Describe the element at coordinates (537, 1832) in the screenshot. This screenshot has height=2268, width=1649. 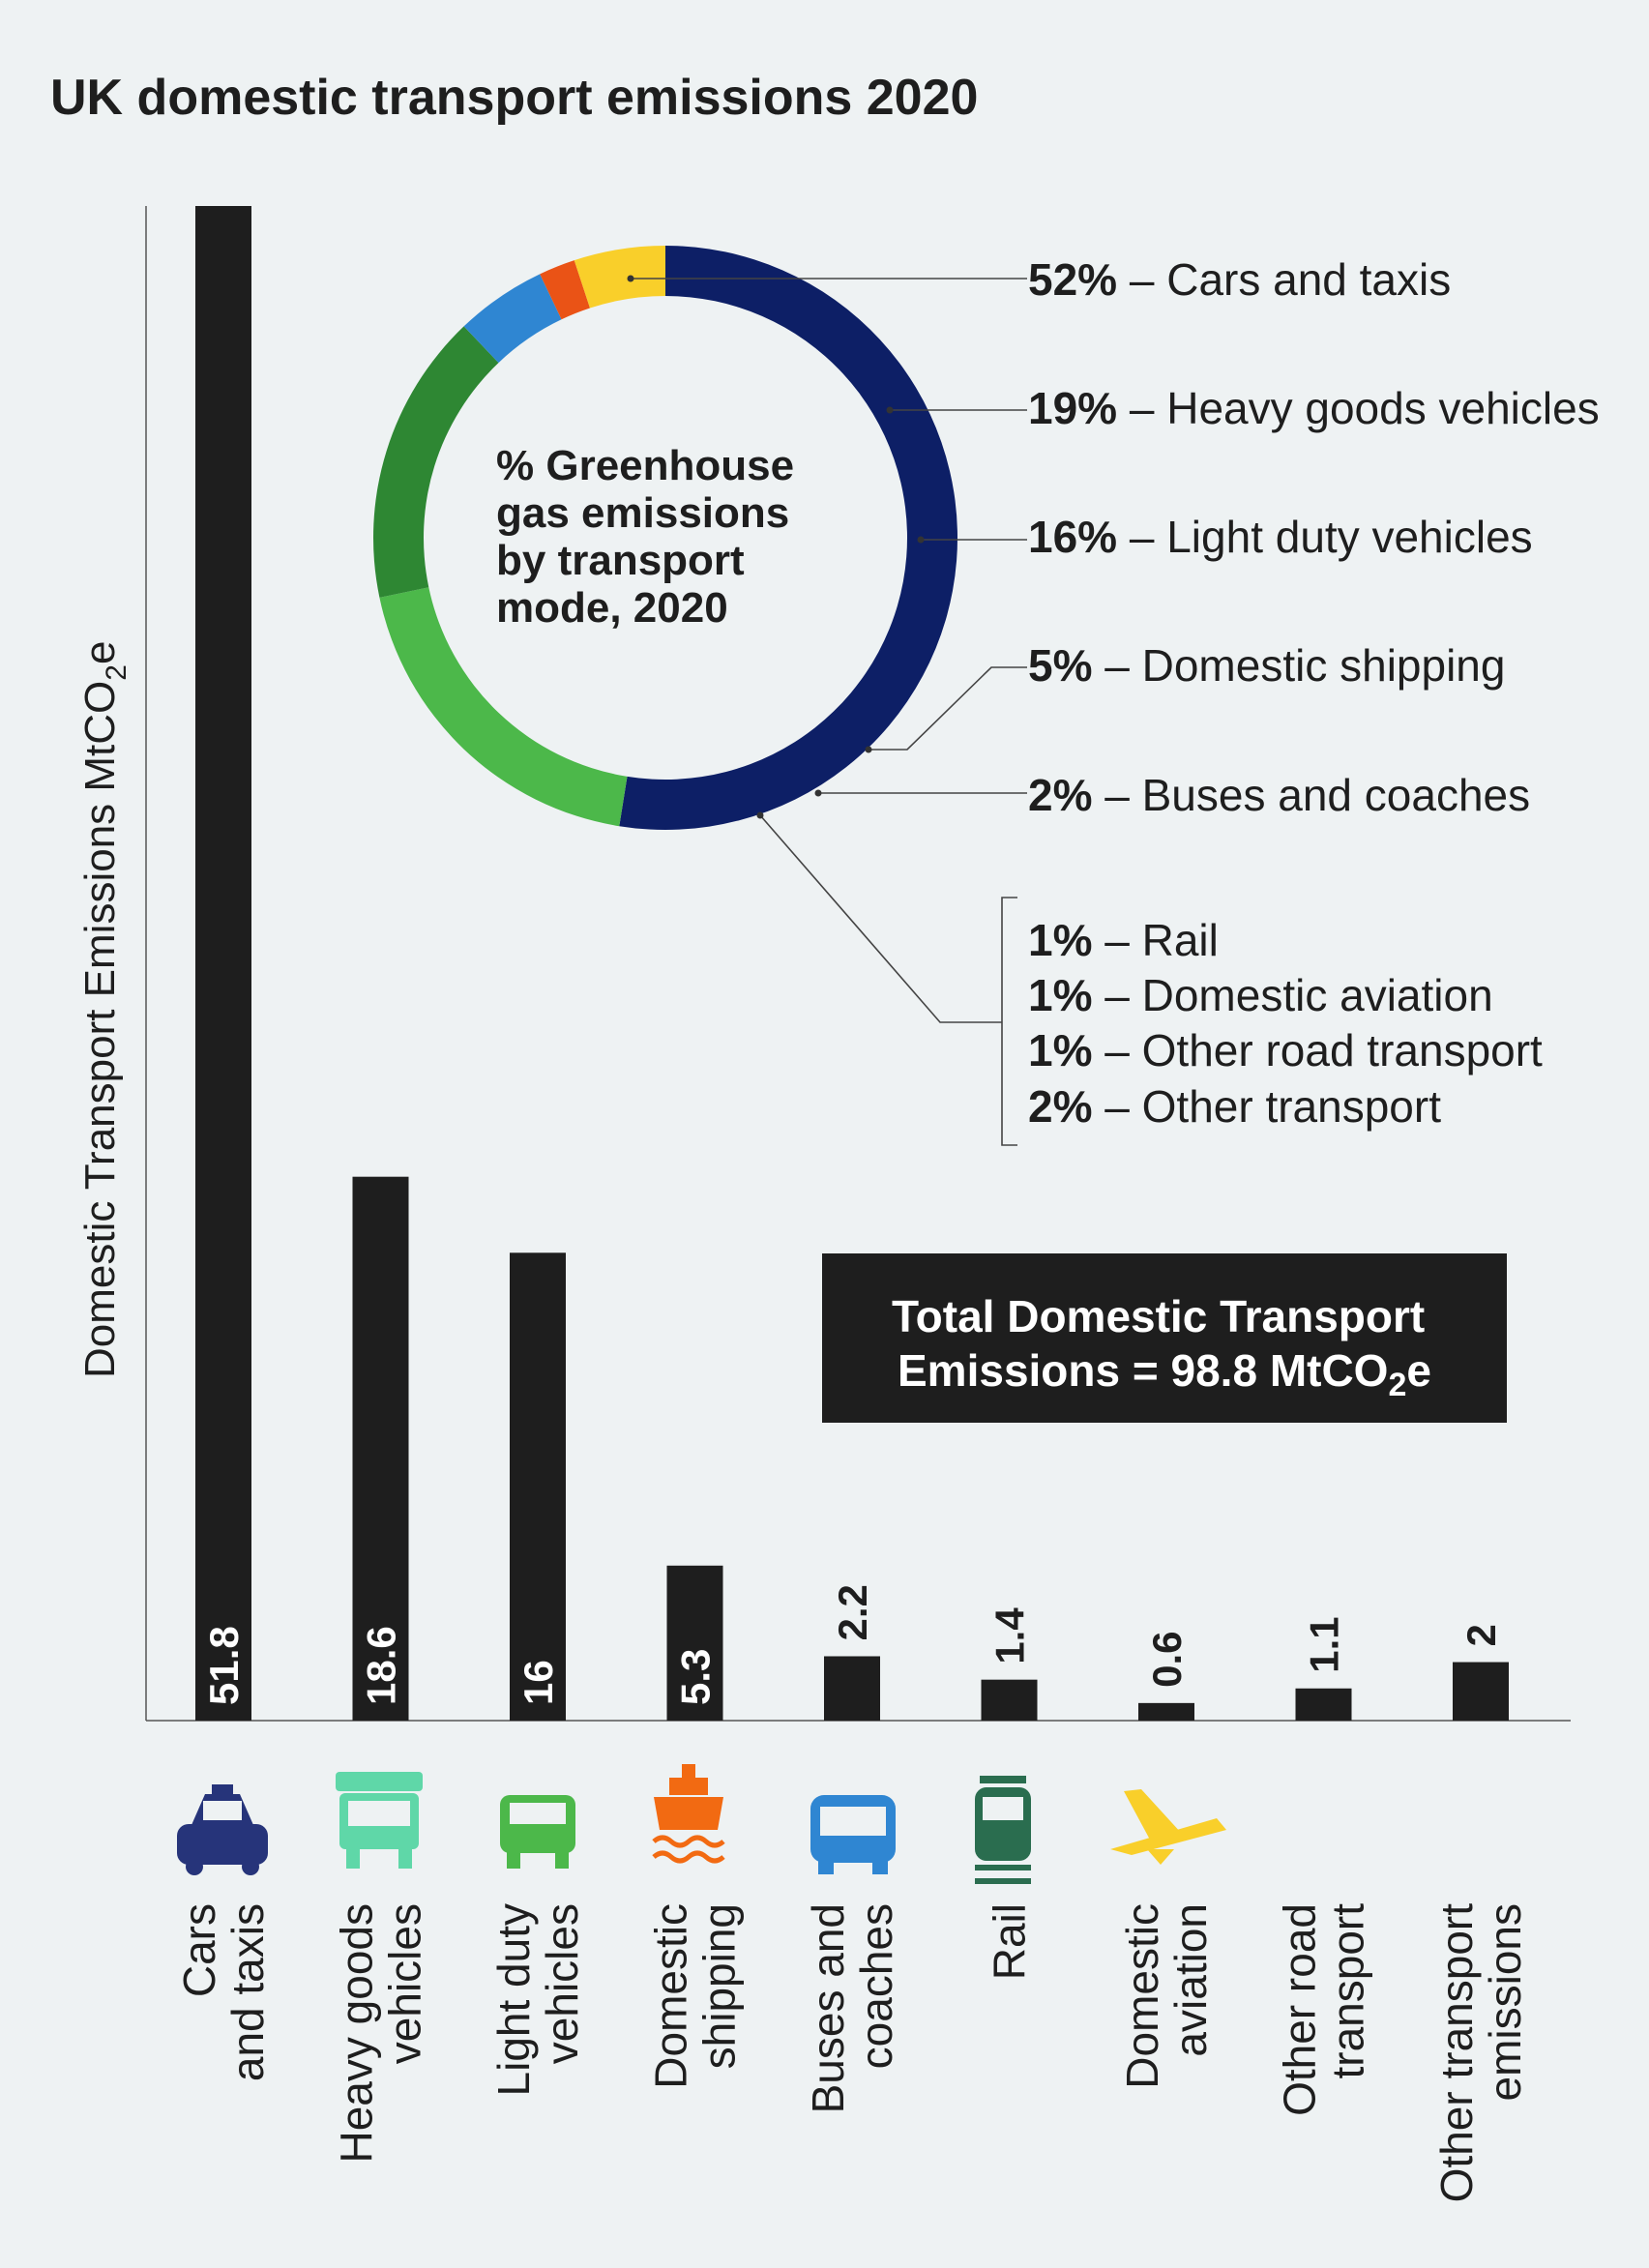
I see `van-icon` at that location.